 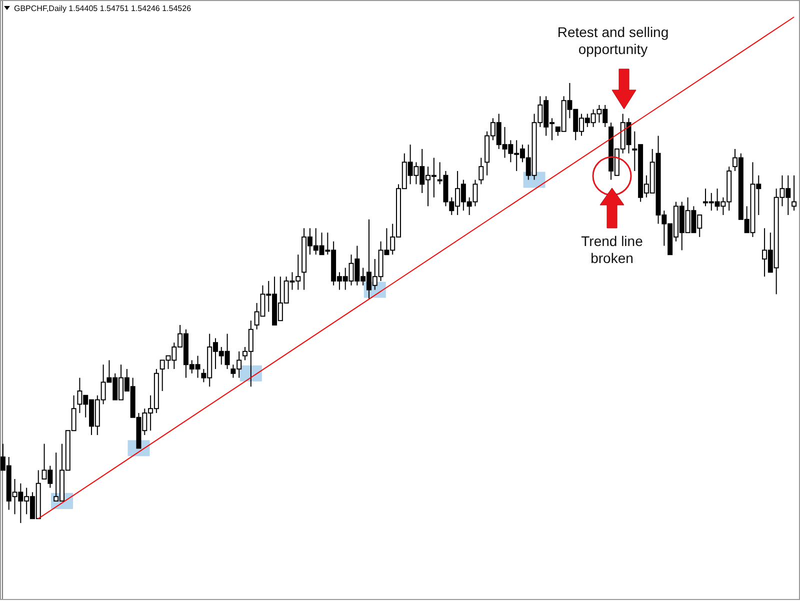 I want to click on text: Retest and selling opportunity, so click(x=613, y=40).